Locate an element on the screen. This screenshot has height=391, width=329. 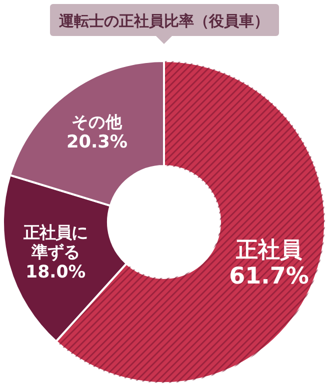
data-label: 61.7% is located at coordinates (269, 276).